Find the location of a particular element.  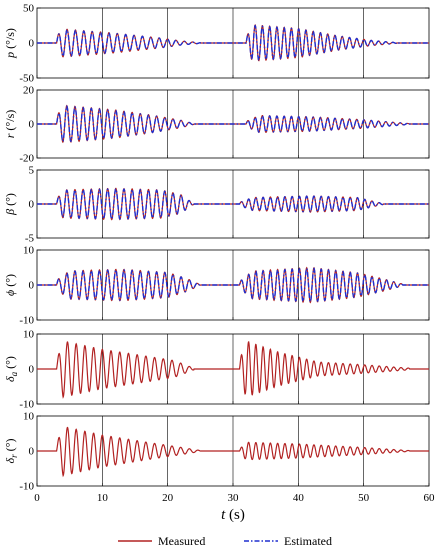

y-axis-subscript: a is located at coordinates (14, 373).